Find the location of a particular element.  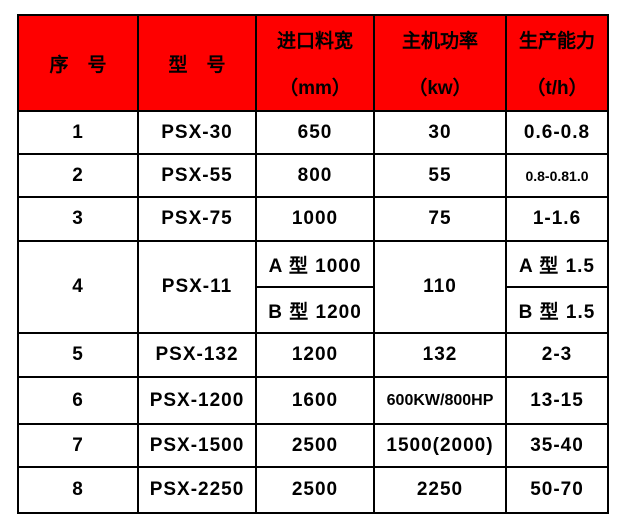

cell-no-7: 7 is located at coordinates (78, 445).